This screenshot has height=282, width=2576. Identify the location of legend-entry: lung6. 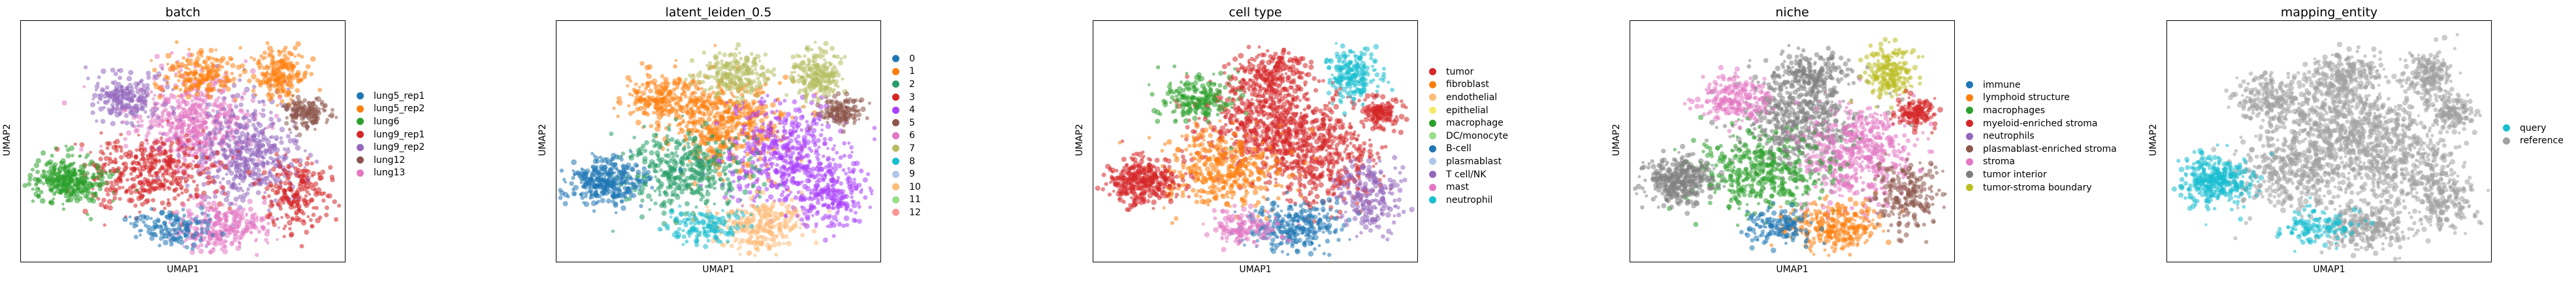
(391, 121).